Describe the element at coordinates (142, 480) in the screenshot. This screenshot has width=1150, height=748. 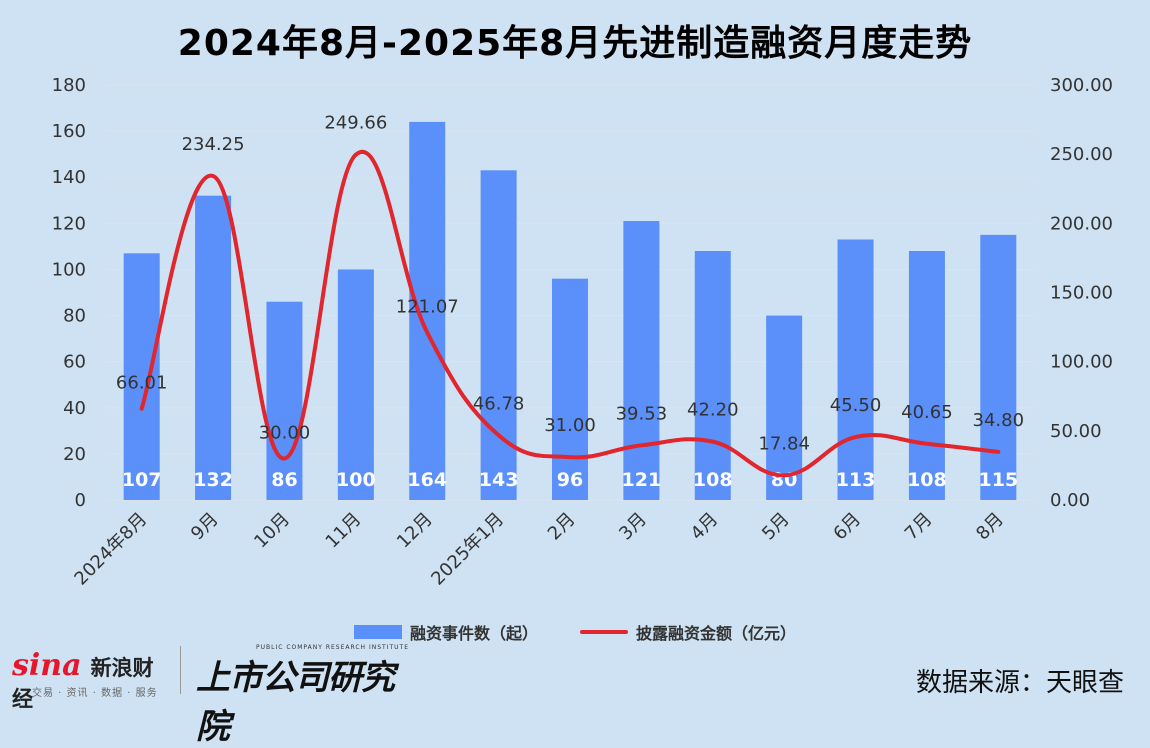
I see `bar-value-label: 107` at that location.